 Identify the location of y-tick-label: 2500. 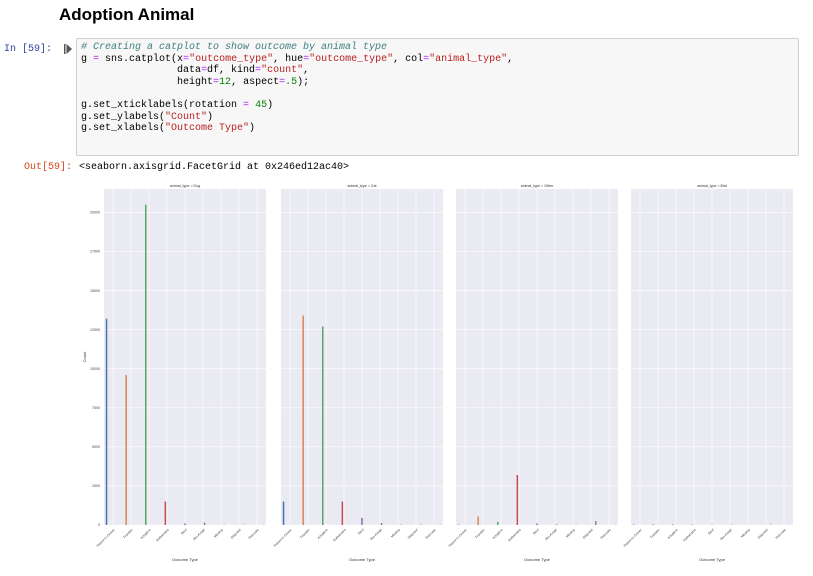
(96, 486).